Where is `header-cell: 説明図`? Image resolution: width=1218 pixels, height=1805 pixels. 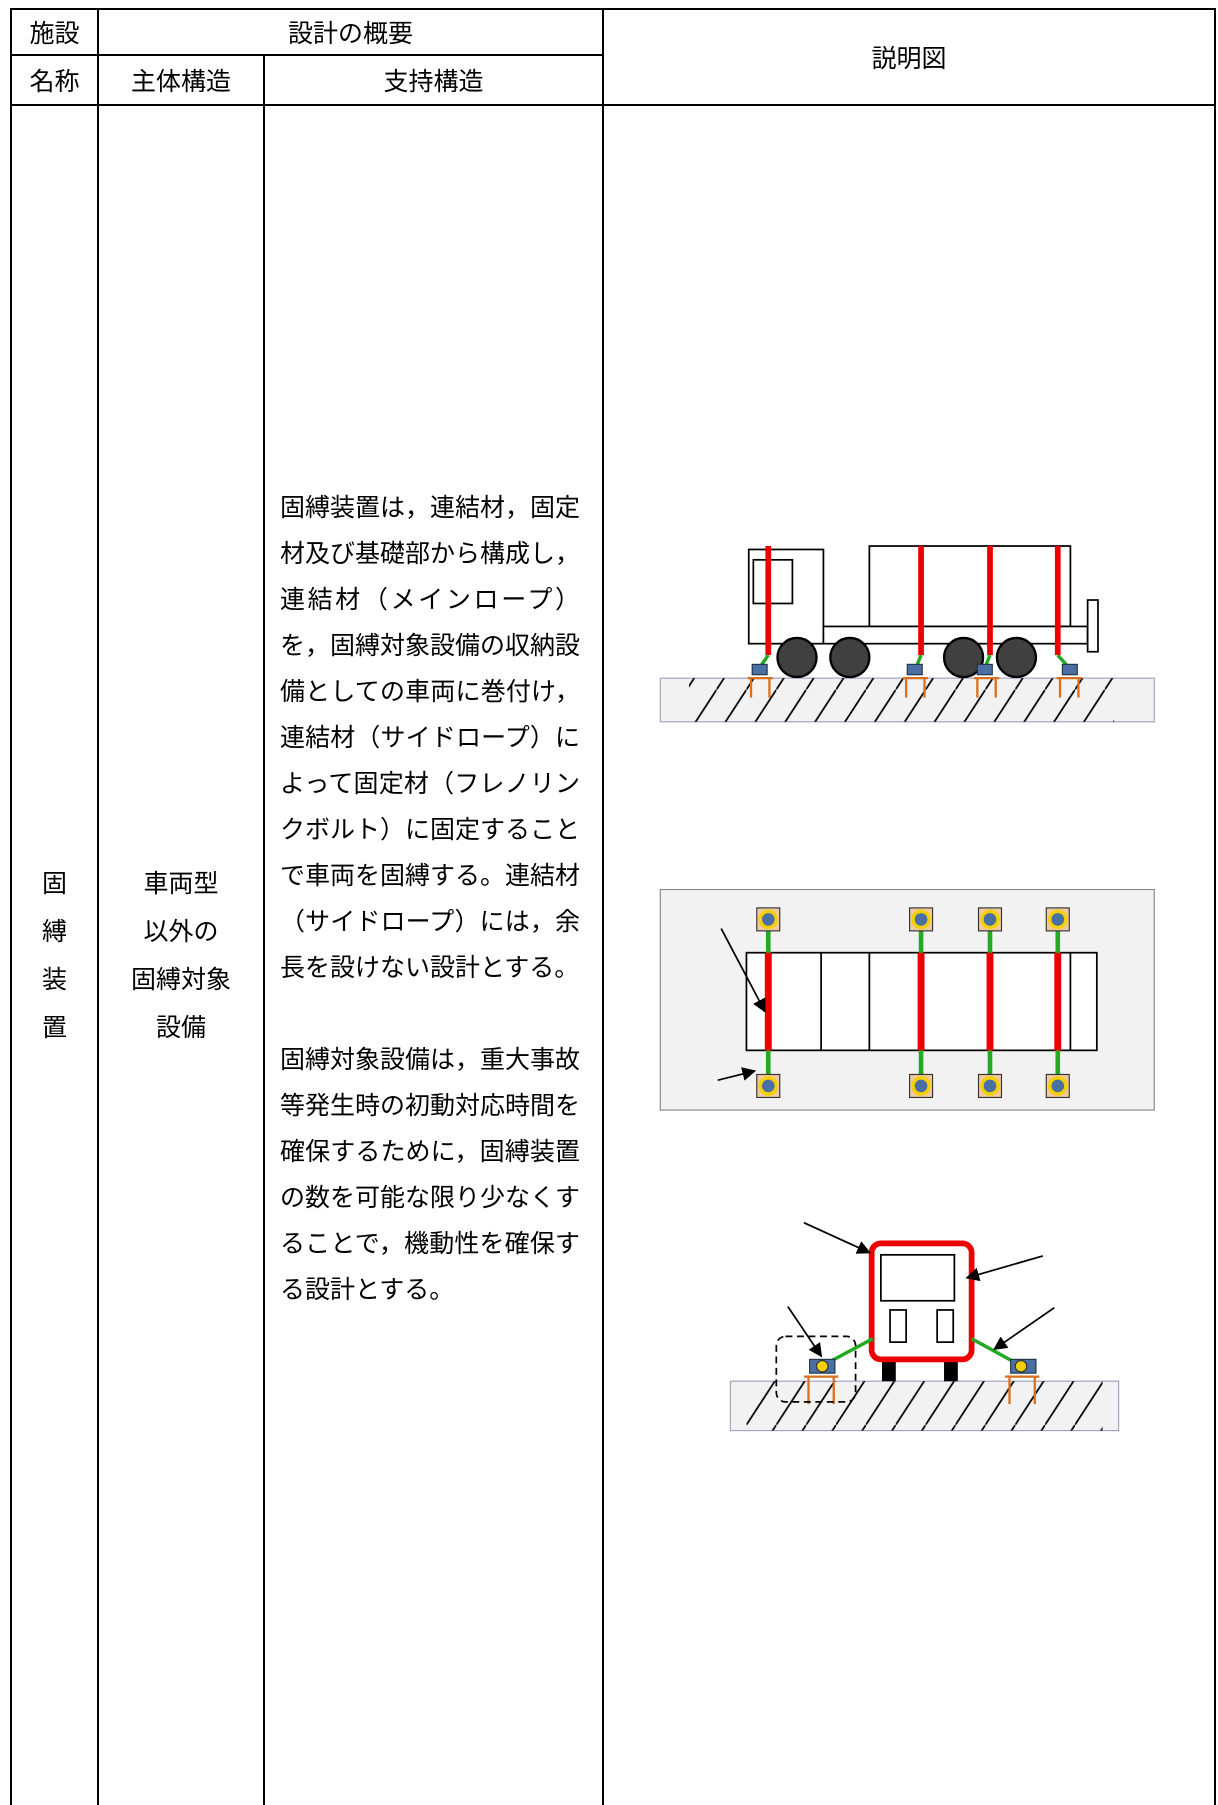
header-cell: 説明図 is located at coordinates (909, 58).